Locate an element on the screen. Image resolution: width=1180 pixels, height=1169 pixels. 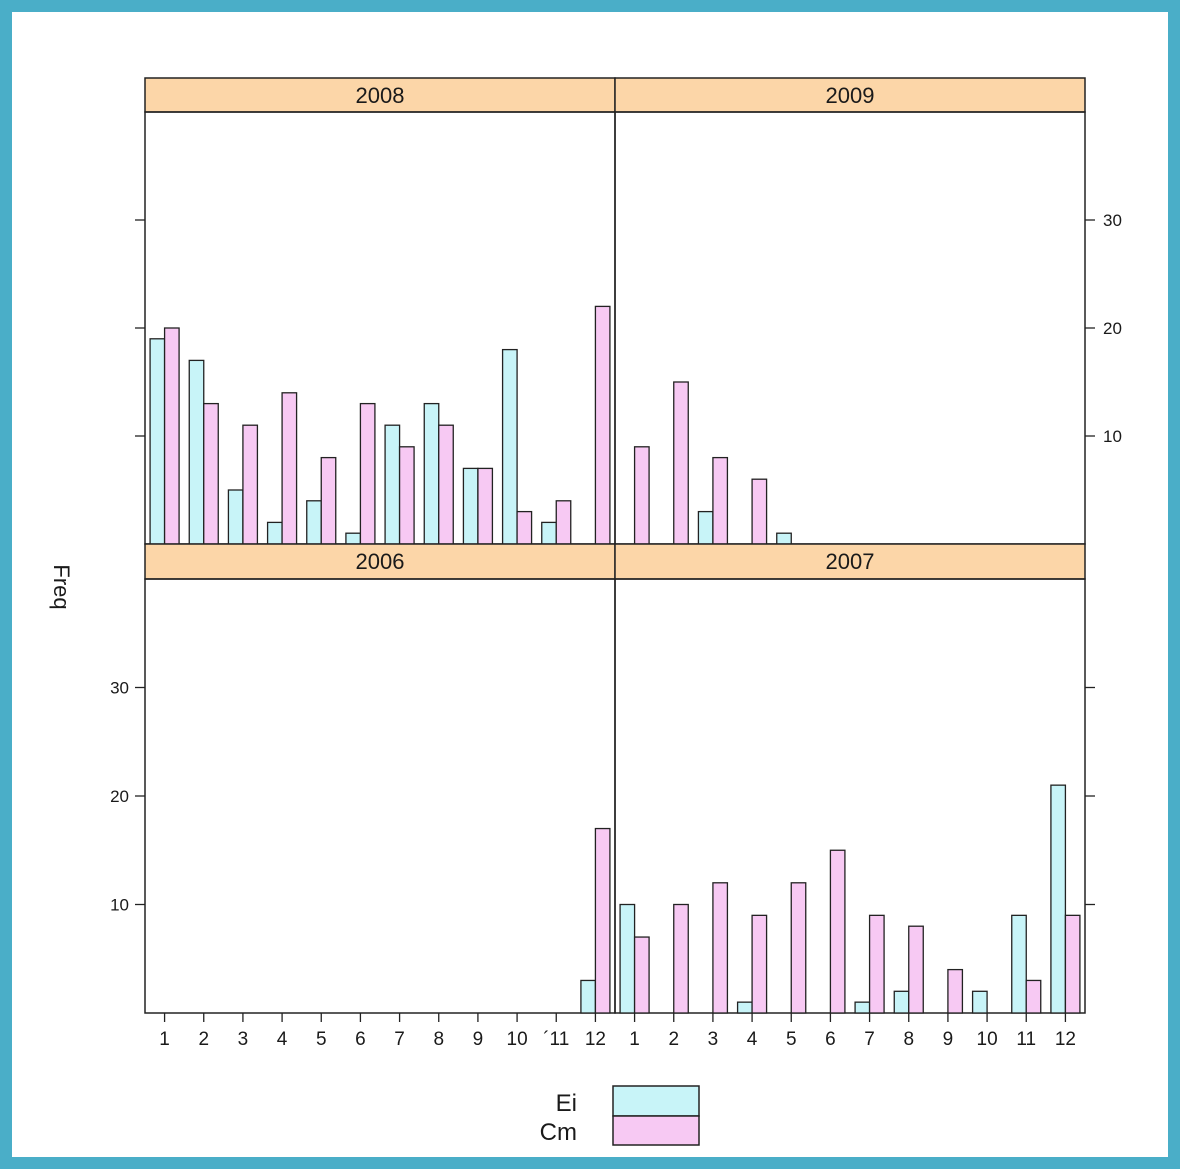
ytick-label-right-10: 10 is located at coordinates (1112, 436).